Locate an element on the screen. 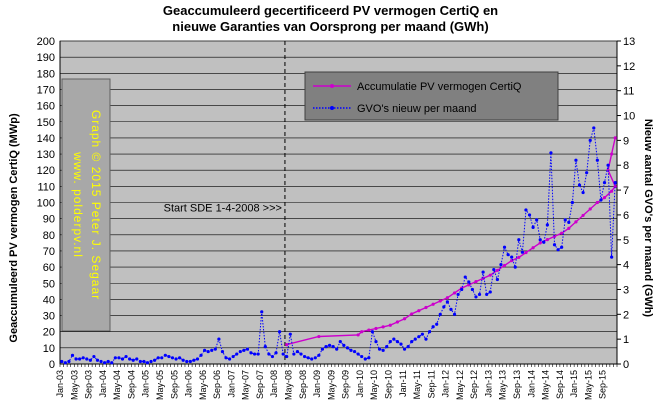  x-tick-label: Jan-13 is located at coordinates (488, 384).